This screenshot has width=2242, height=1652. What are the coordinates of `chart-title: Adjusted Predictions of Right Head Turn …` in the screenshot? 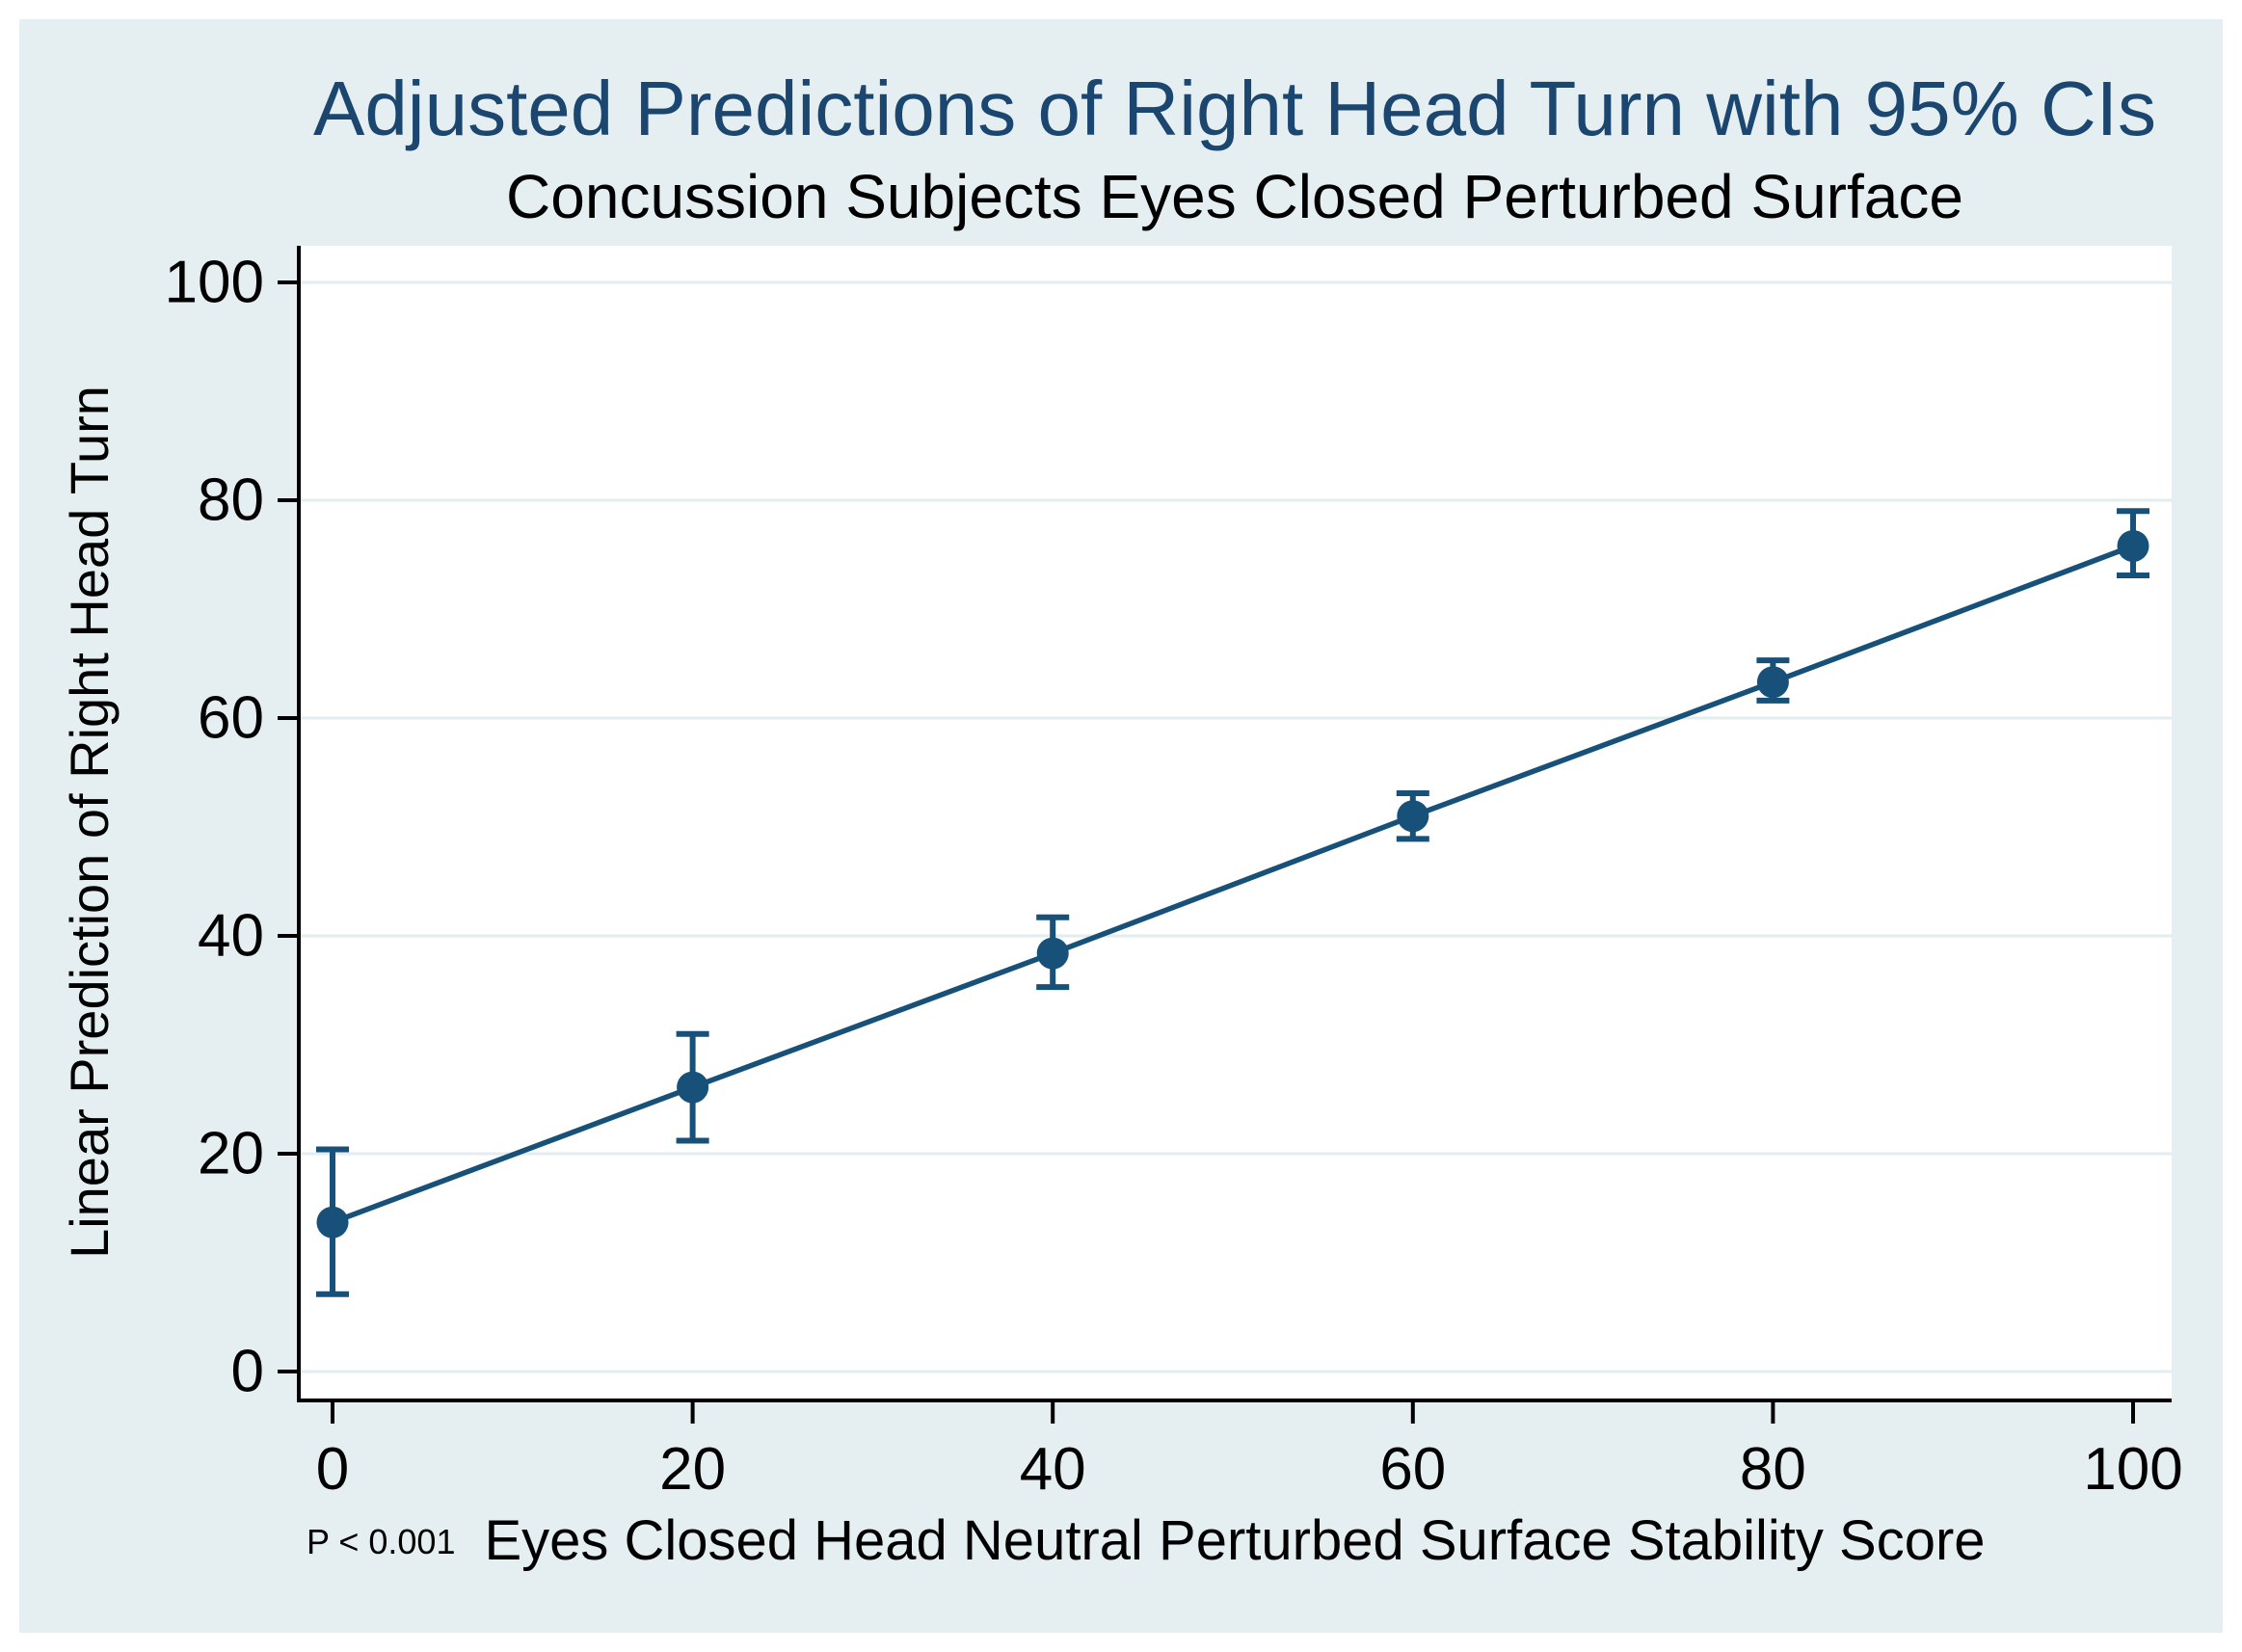 It's located at (1235, 109).